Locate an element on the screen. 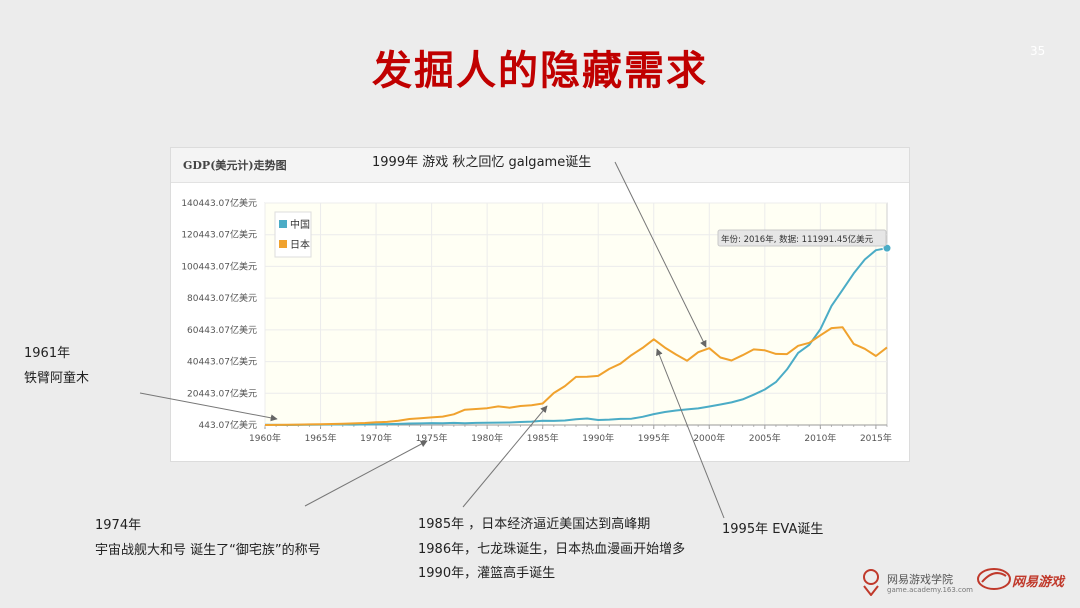  academy-logo-icon is located at coordinates (871, 582).